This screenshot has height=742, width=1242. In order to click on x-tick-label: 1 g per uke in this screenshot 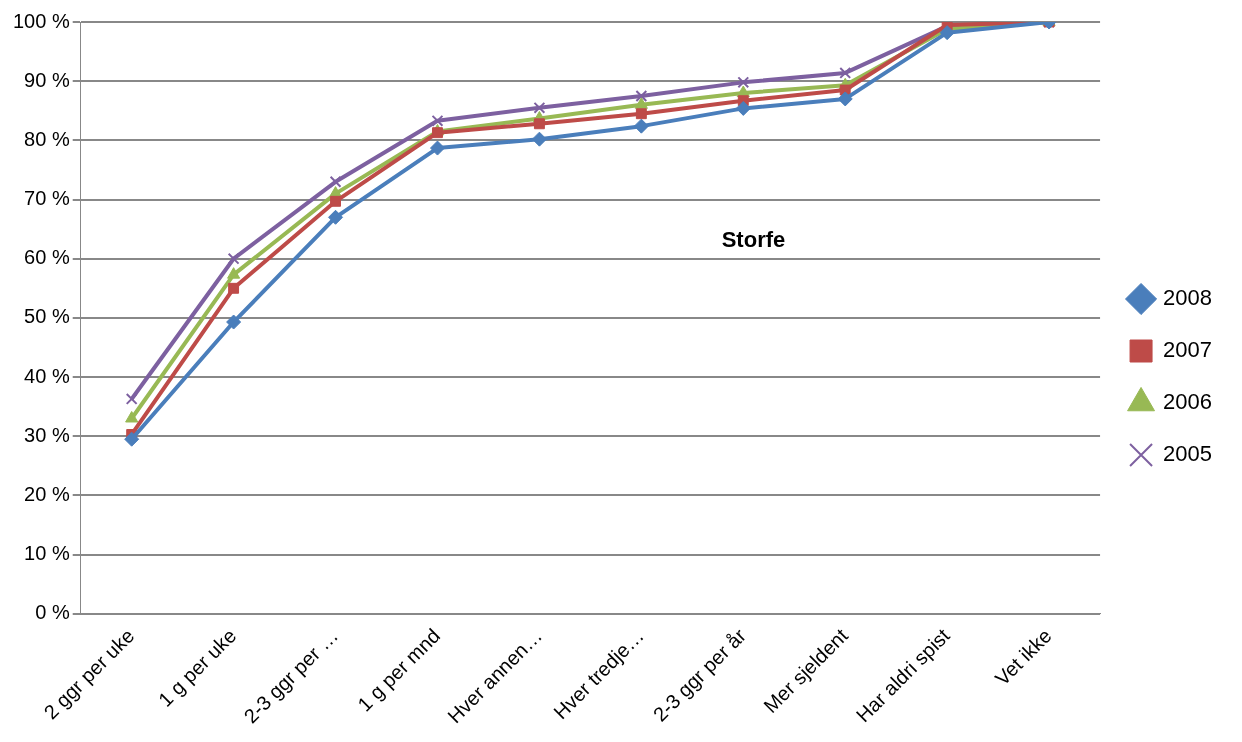, I will do `click(197, 667)`.